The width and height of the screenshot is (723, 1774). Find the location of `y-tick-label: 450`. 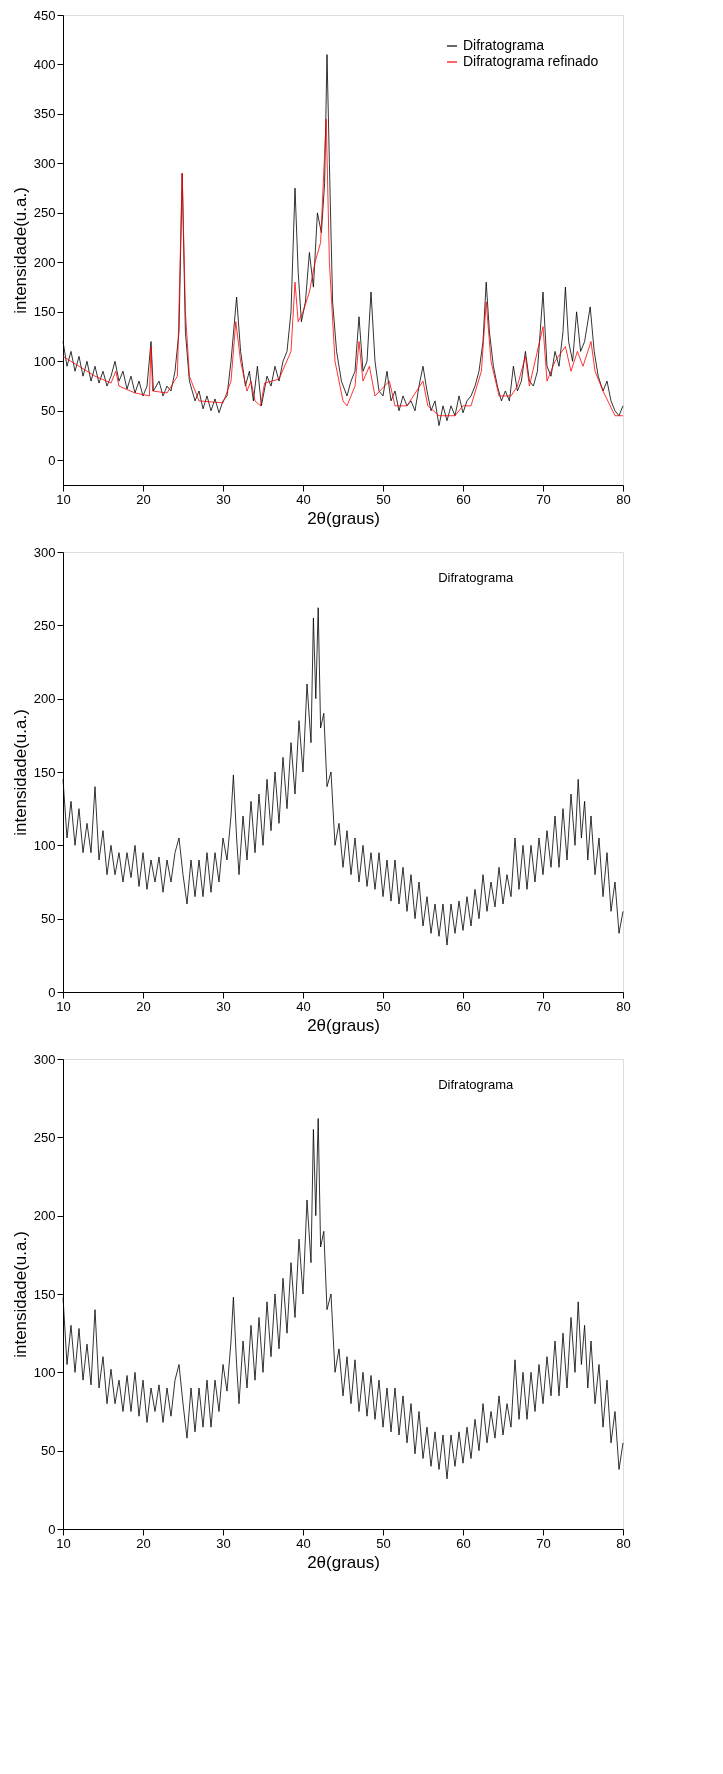

y-tick-label: 450 is located at coordinates (44, 15).